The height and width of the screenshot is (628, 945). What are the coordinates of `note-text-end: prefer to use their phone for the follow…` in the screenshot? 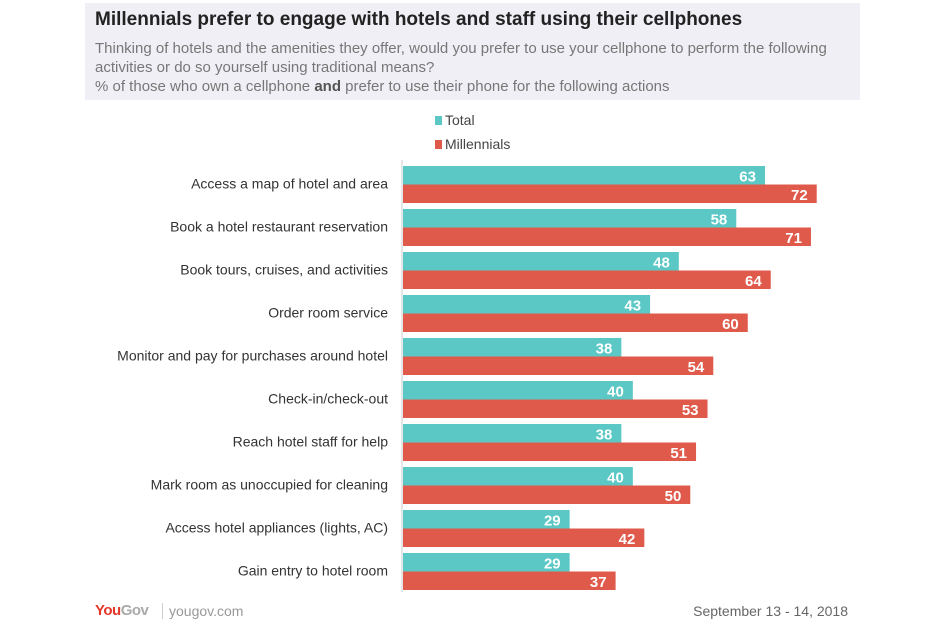 It's located at (505, 86).